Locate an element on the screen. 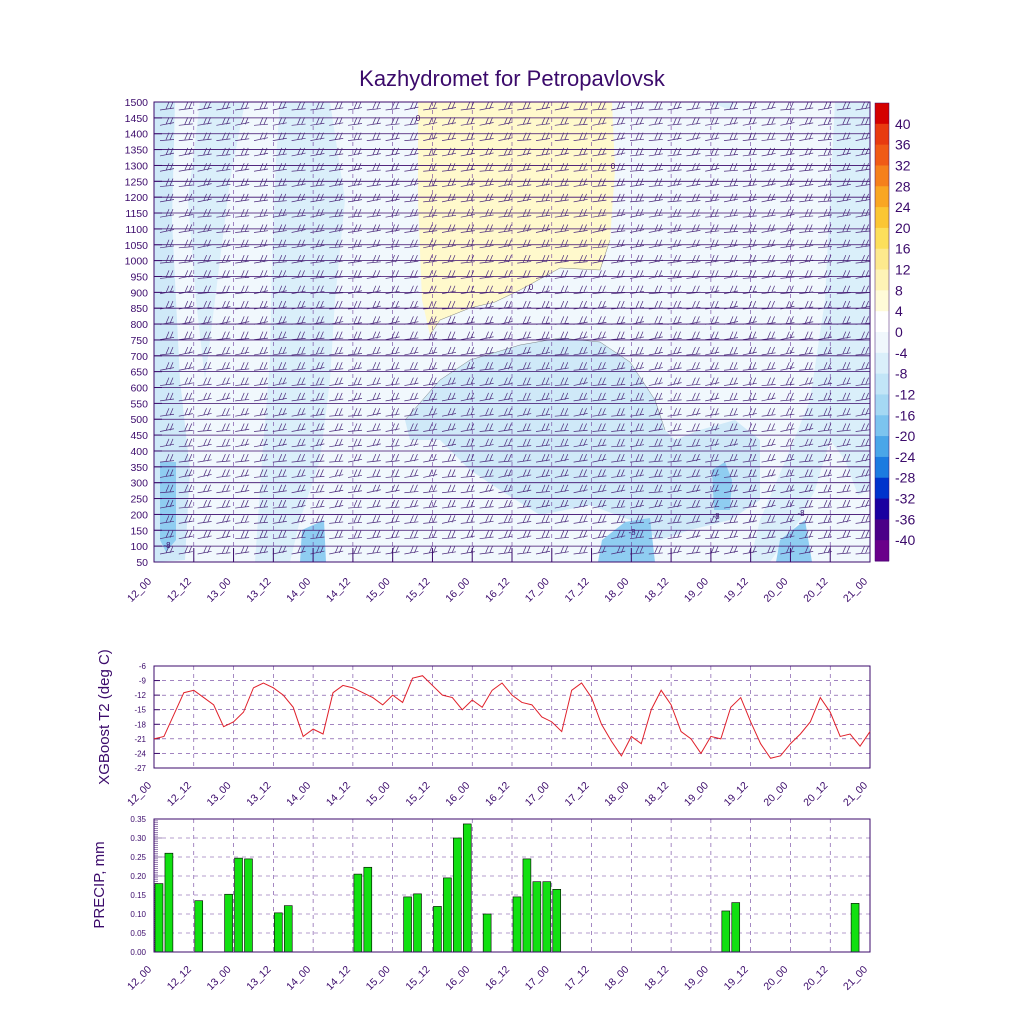 This screenshot has height=1024, width=1024. contour-label: -8 is located at coordinates (716, 516).